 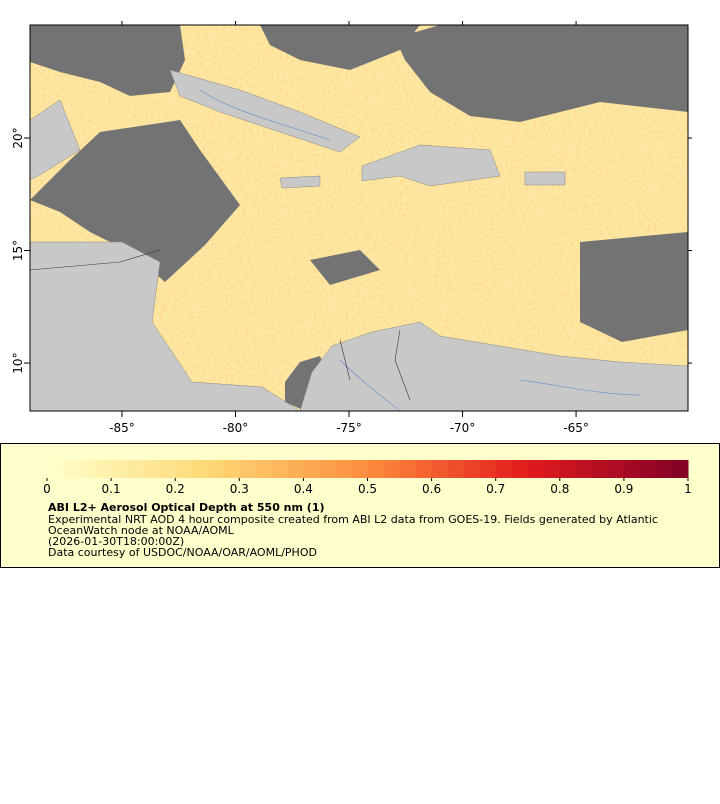 What do you see at coordinates (175, 489) in the screenshot?
I see `colorbar-tick-label: 0.2` at bounding box center [175, 489].